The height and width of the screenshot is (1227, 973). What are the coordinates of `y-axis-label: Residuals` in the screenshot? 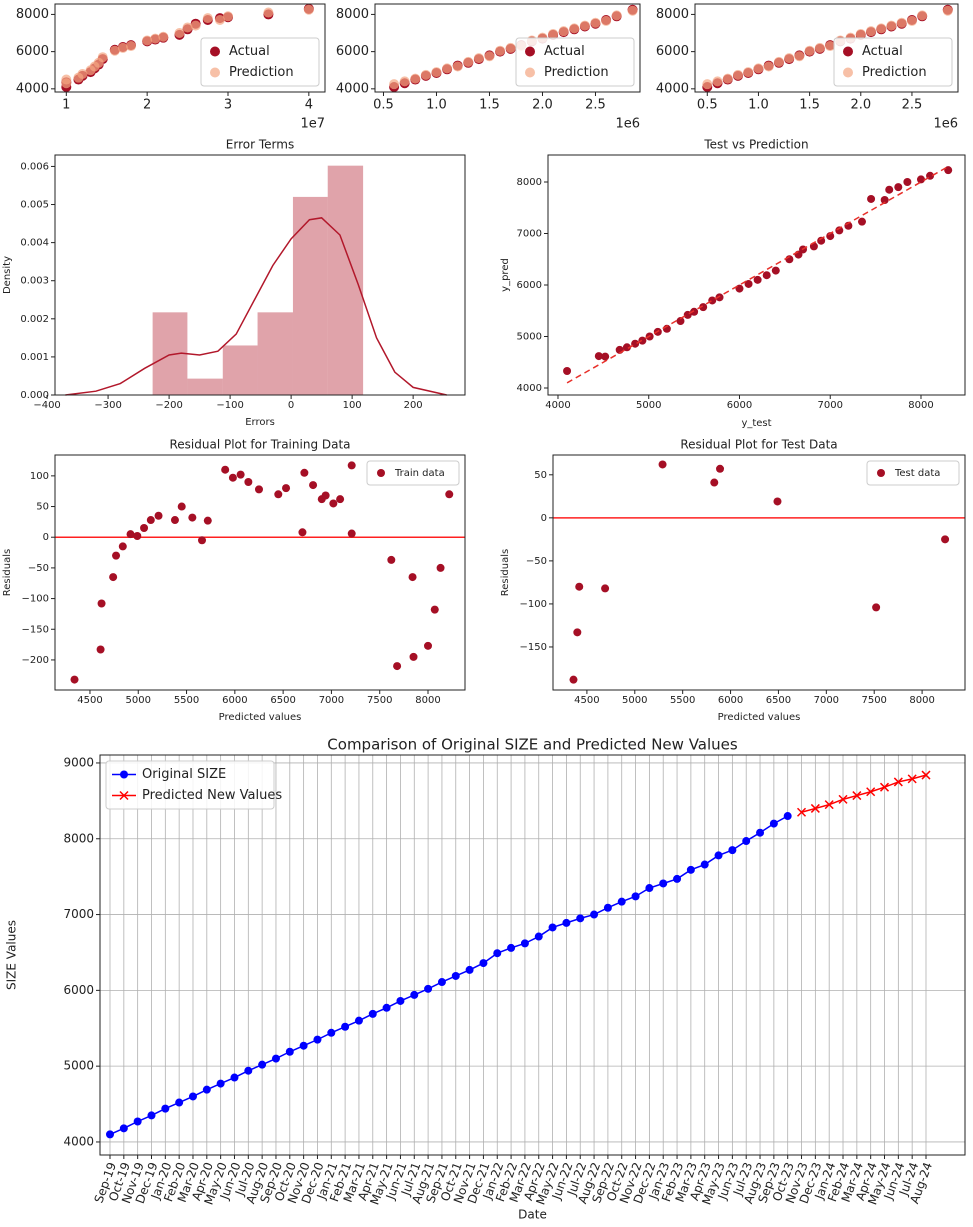 It's located at (7, 572).